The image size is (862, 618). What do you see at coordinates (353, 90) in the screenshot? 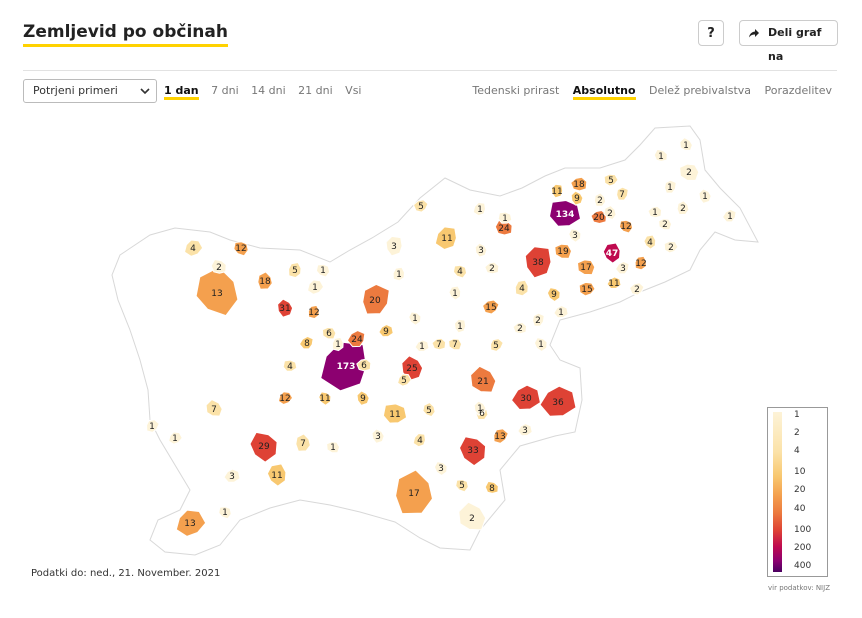
I see `tab-period-all: Vsi` at bounding box center [353, 90].